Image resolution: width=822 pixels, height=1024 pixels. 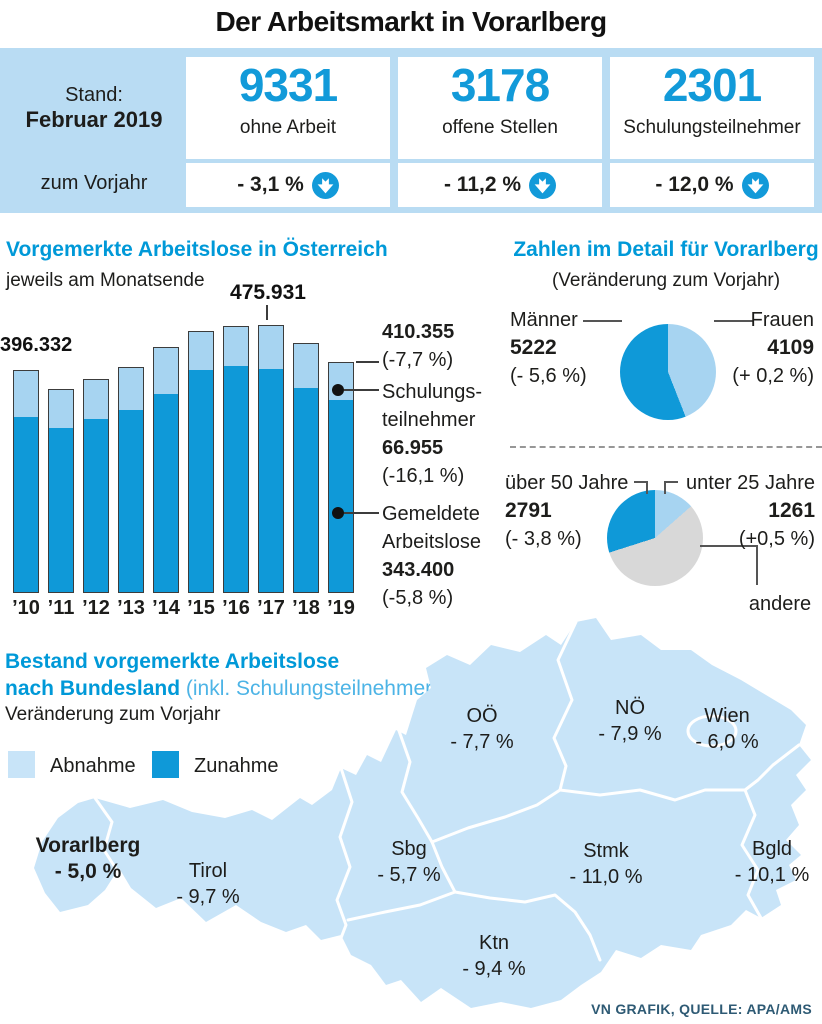 What do you see at coordinates (500, 185) in the screenshot?
I see `change-card: - 11,2 %` at bounding box center [500, 185].